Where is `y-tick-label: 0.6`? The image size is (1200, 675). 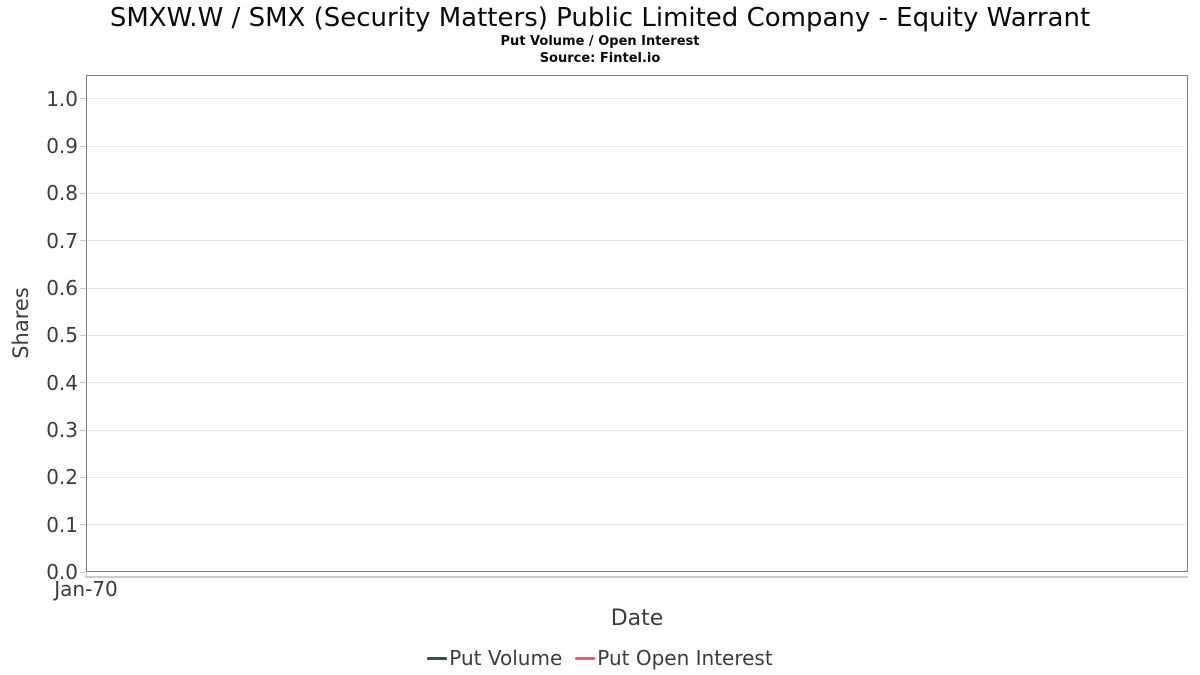 y-tick-label: 0.6 is located at coordinates (62, 288).